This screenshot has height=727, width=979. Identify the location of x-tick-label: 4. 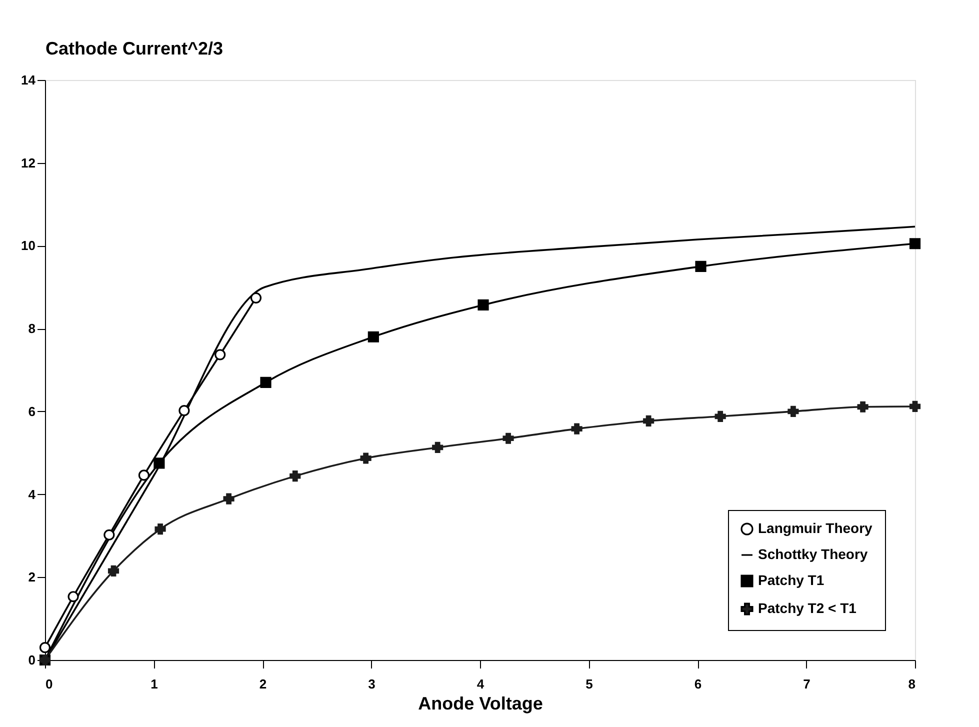
(480, 684).